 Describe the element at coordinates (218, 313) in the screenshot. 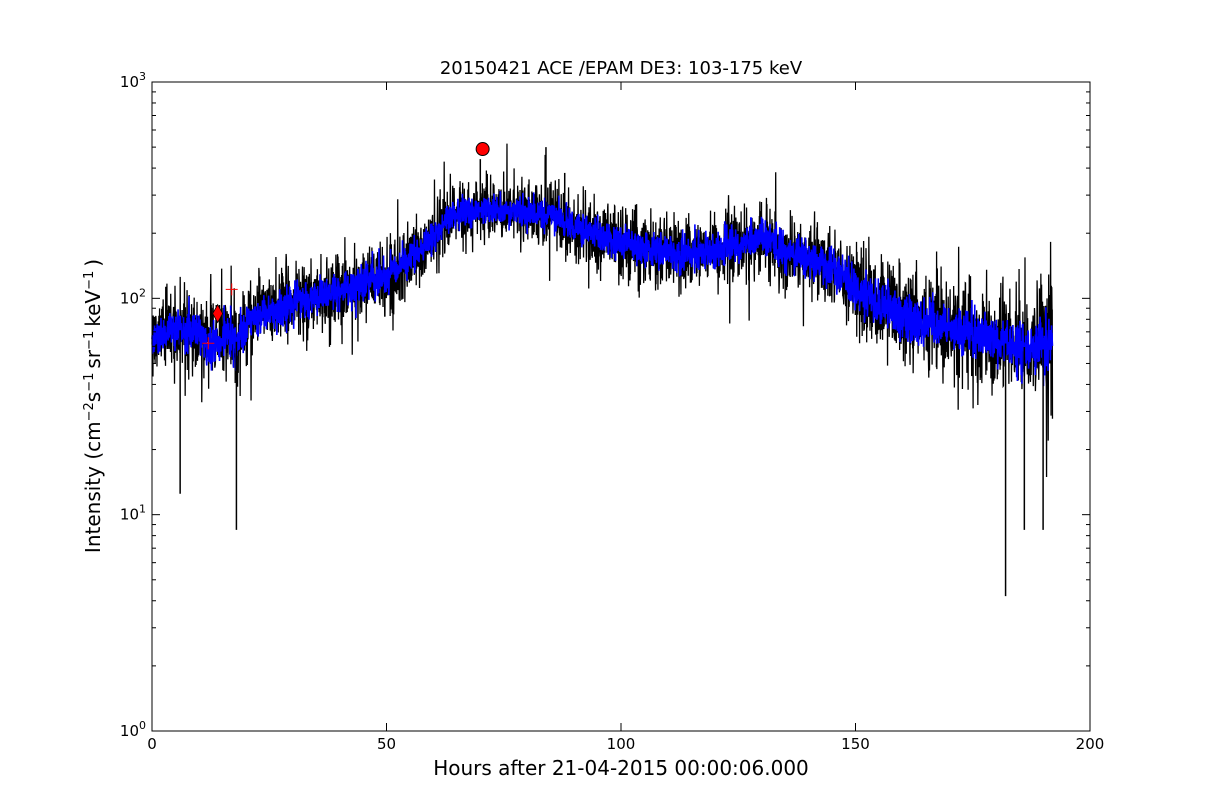

I see `onset-marker-diamond` at that location.